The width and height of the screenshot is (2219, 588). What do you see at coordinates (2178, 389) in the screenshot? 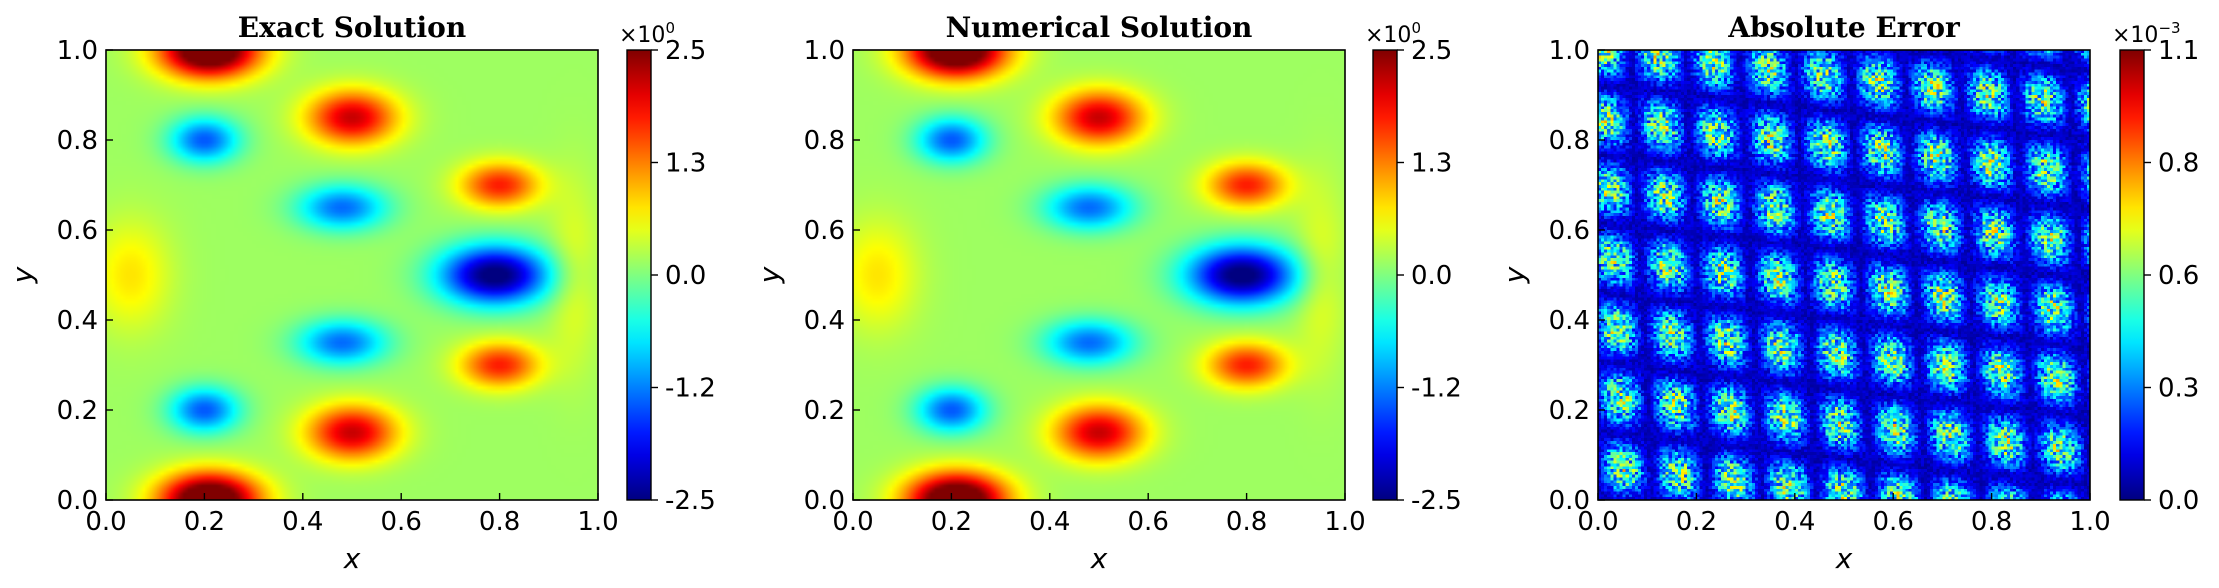
I see `colorbar-tick-label: 0.3` at bounding box center [2178, 389].